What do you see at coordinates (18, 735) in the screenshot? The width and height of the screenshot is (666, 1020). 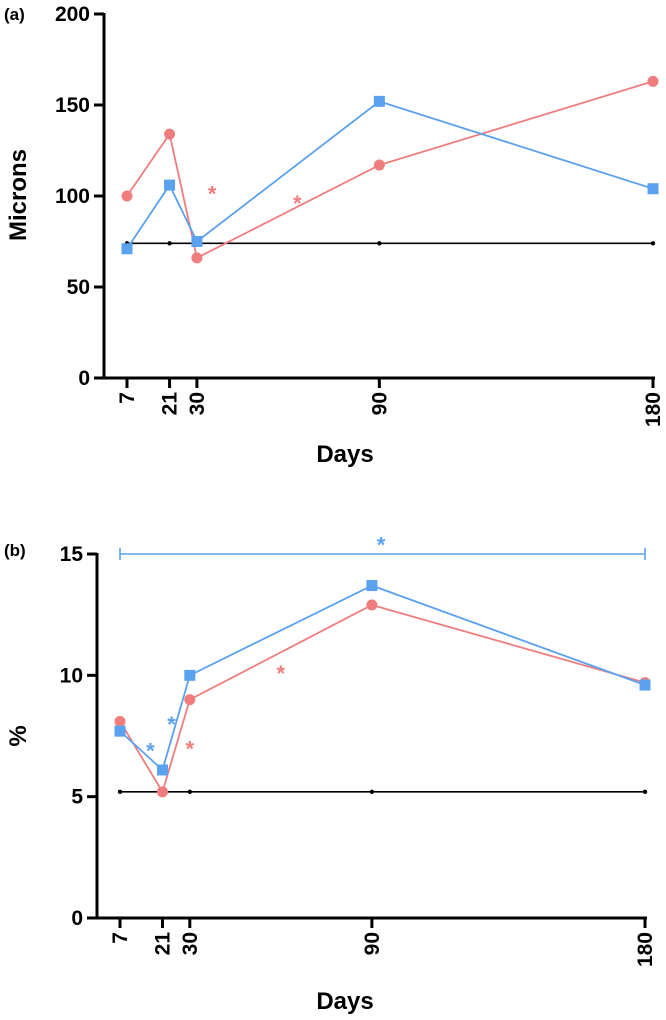 I see `panel-b-y-axis-title: %` at bounding box center [18, 735].